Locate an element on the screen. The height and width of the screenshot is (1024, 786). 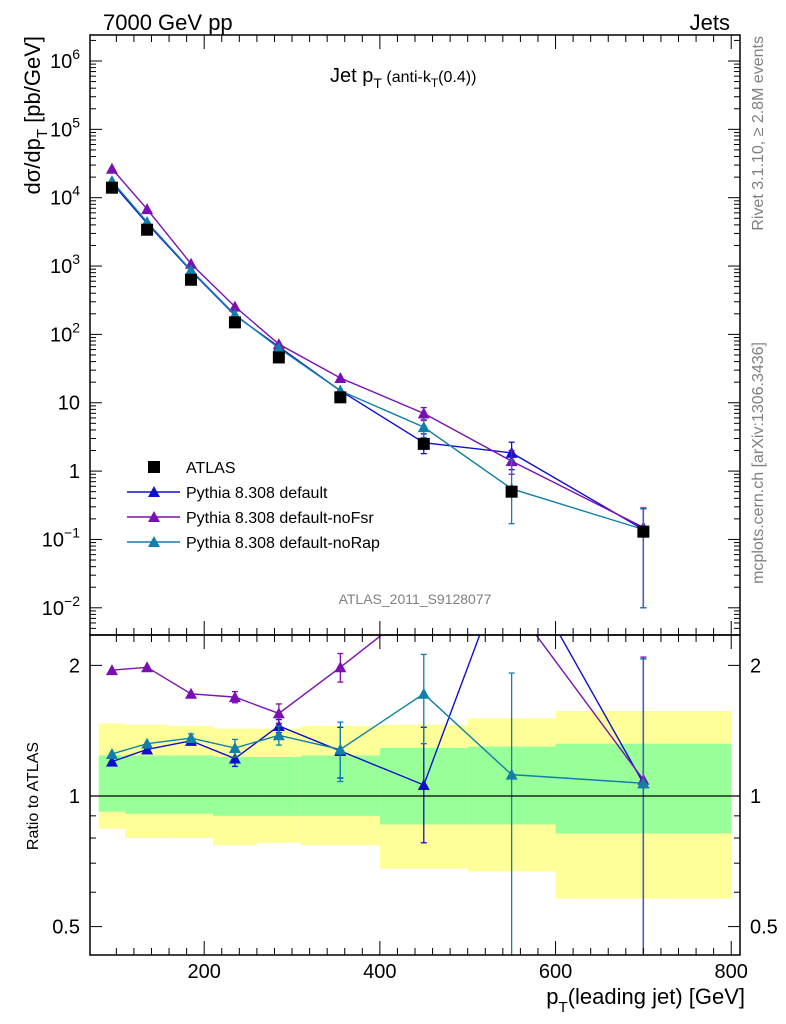
ratio-y-tick-label-left: 0.5 is located at coordinates (66, 928).